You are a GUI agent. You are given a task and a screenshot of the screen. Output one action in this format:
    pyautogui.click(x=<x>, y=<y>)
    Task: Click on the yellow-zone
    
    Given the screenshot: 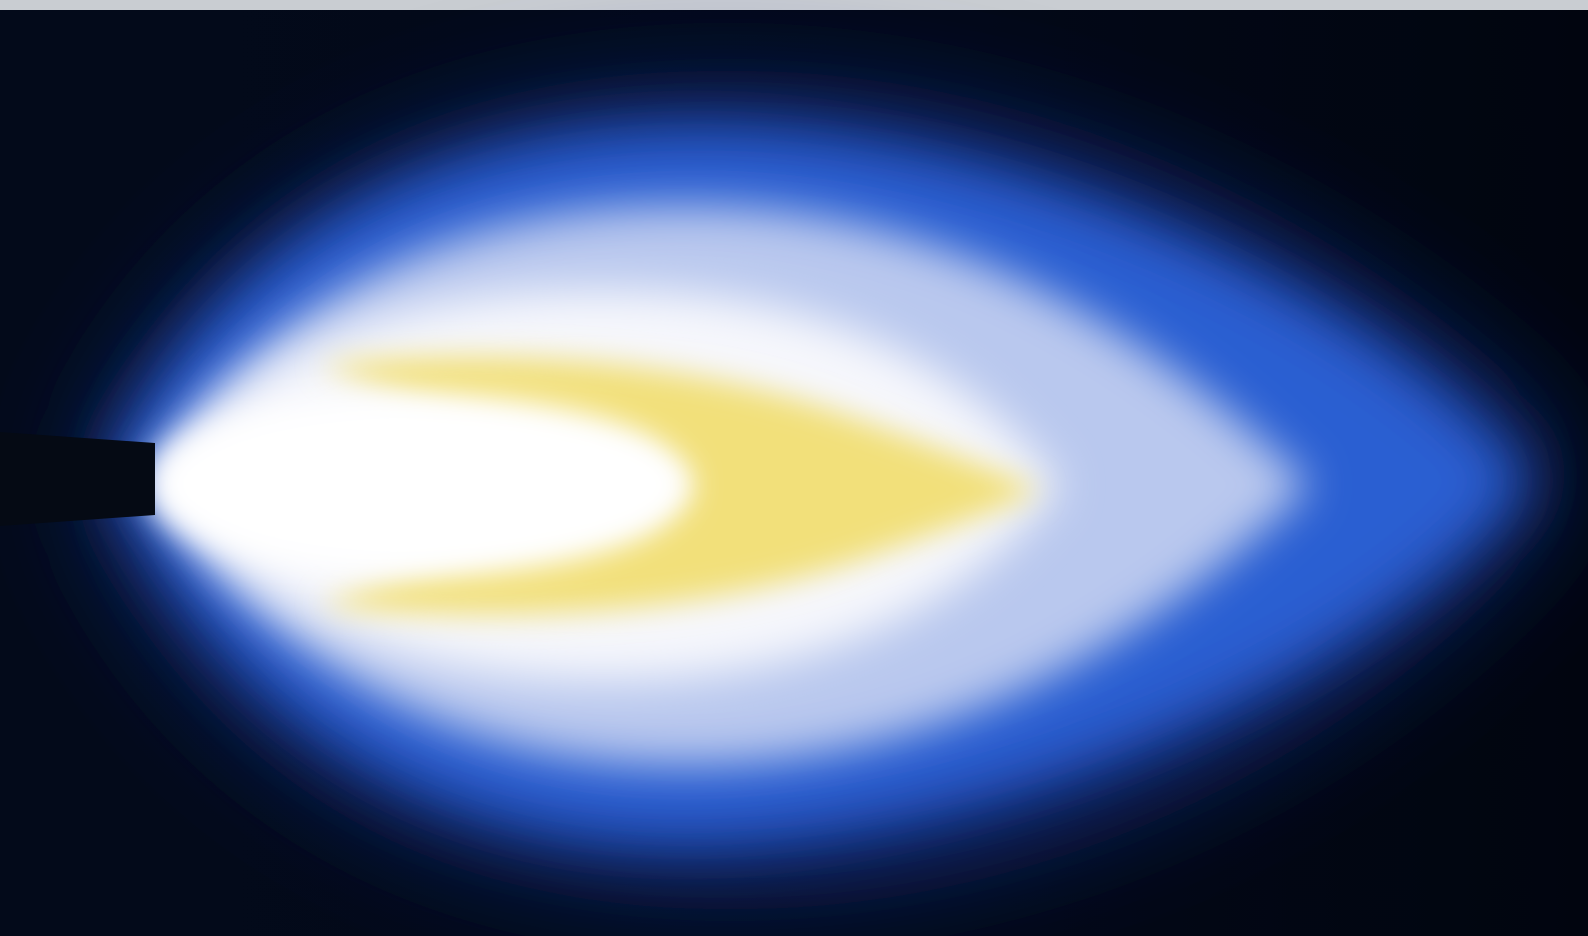 What is the action you would take?
    pyautogui.click(x=680, y=485)
    